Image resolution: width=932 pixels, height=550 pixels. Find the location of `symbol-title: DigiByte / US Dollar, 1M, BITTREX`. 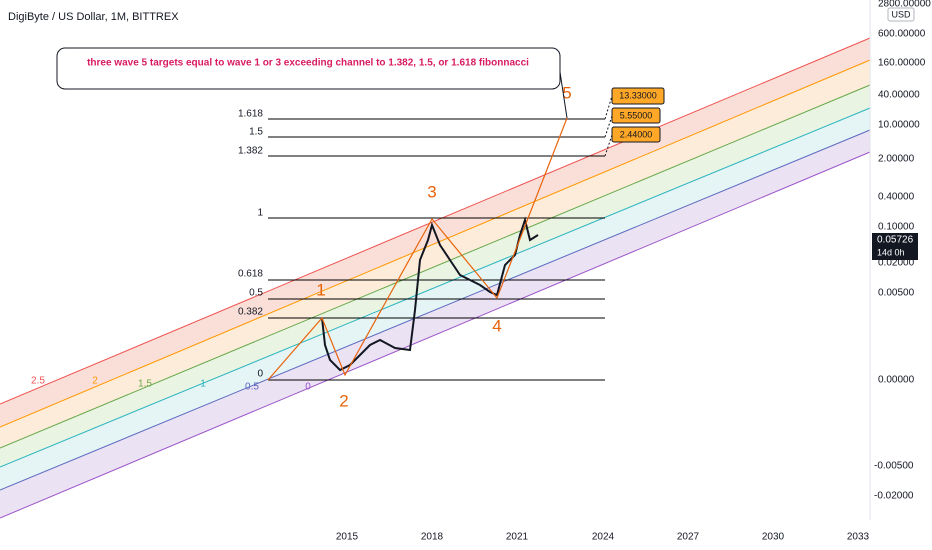

symbol-title: DigiByte / US Dollar, 1M, BITTREX is located at coordinates (93, 17).